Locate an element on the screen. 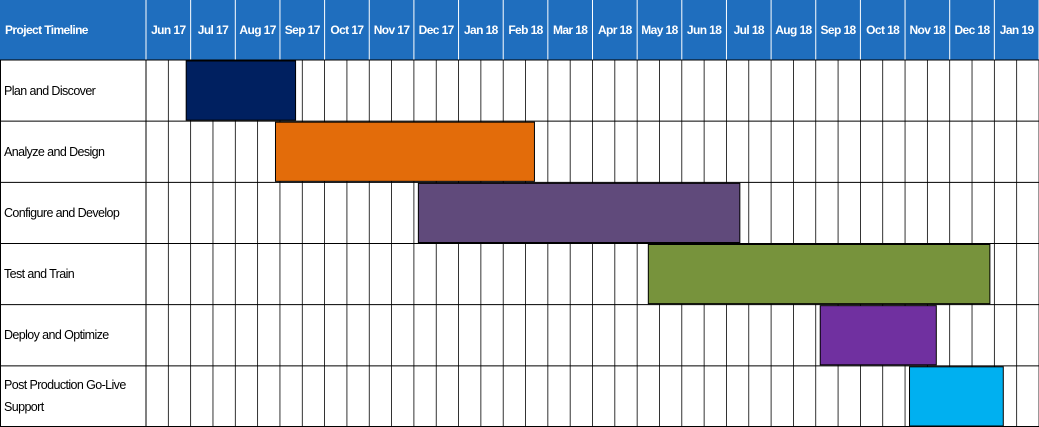 The height and width of the screenshot is (427, 1039). month-label: Sep 17 is located at coordinates (303, 30).